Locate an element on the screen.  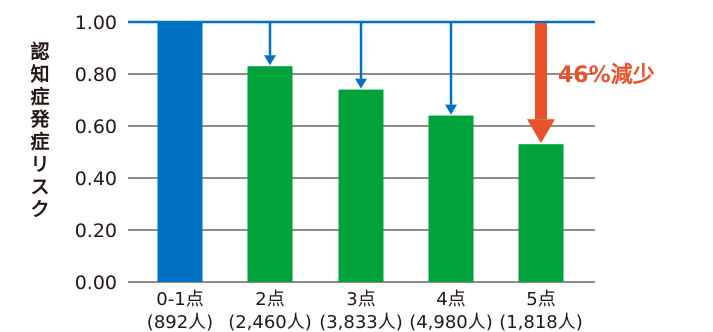
y-axis-title: 認知症発症リスク is located at coordinates (39, 130).